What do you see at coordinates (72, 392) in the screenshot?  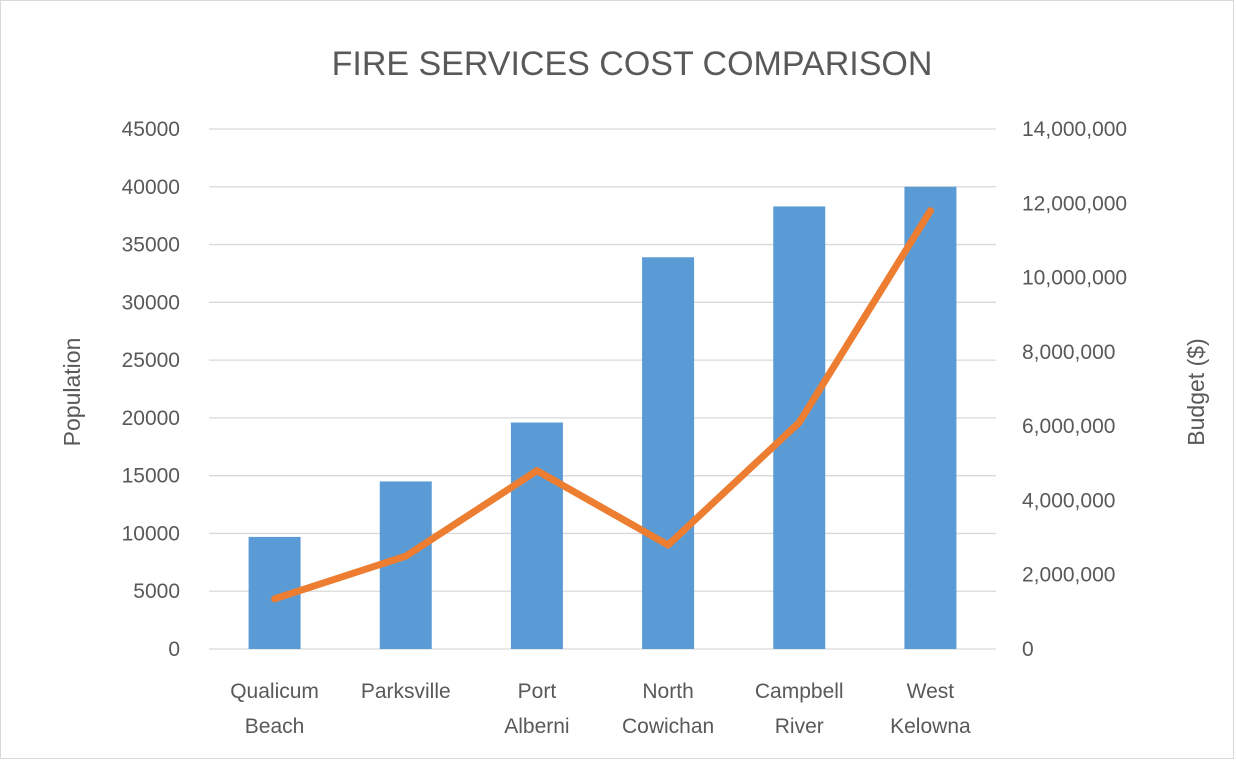 I see `left-axis-title: Population` at bounding box center [72, 392].